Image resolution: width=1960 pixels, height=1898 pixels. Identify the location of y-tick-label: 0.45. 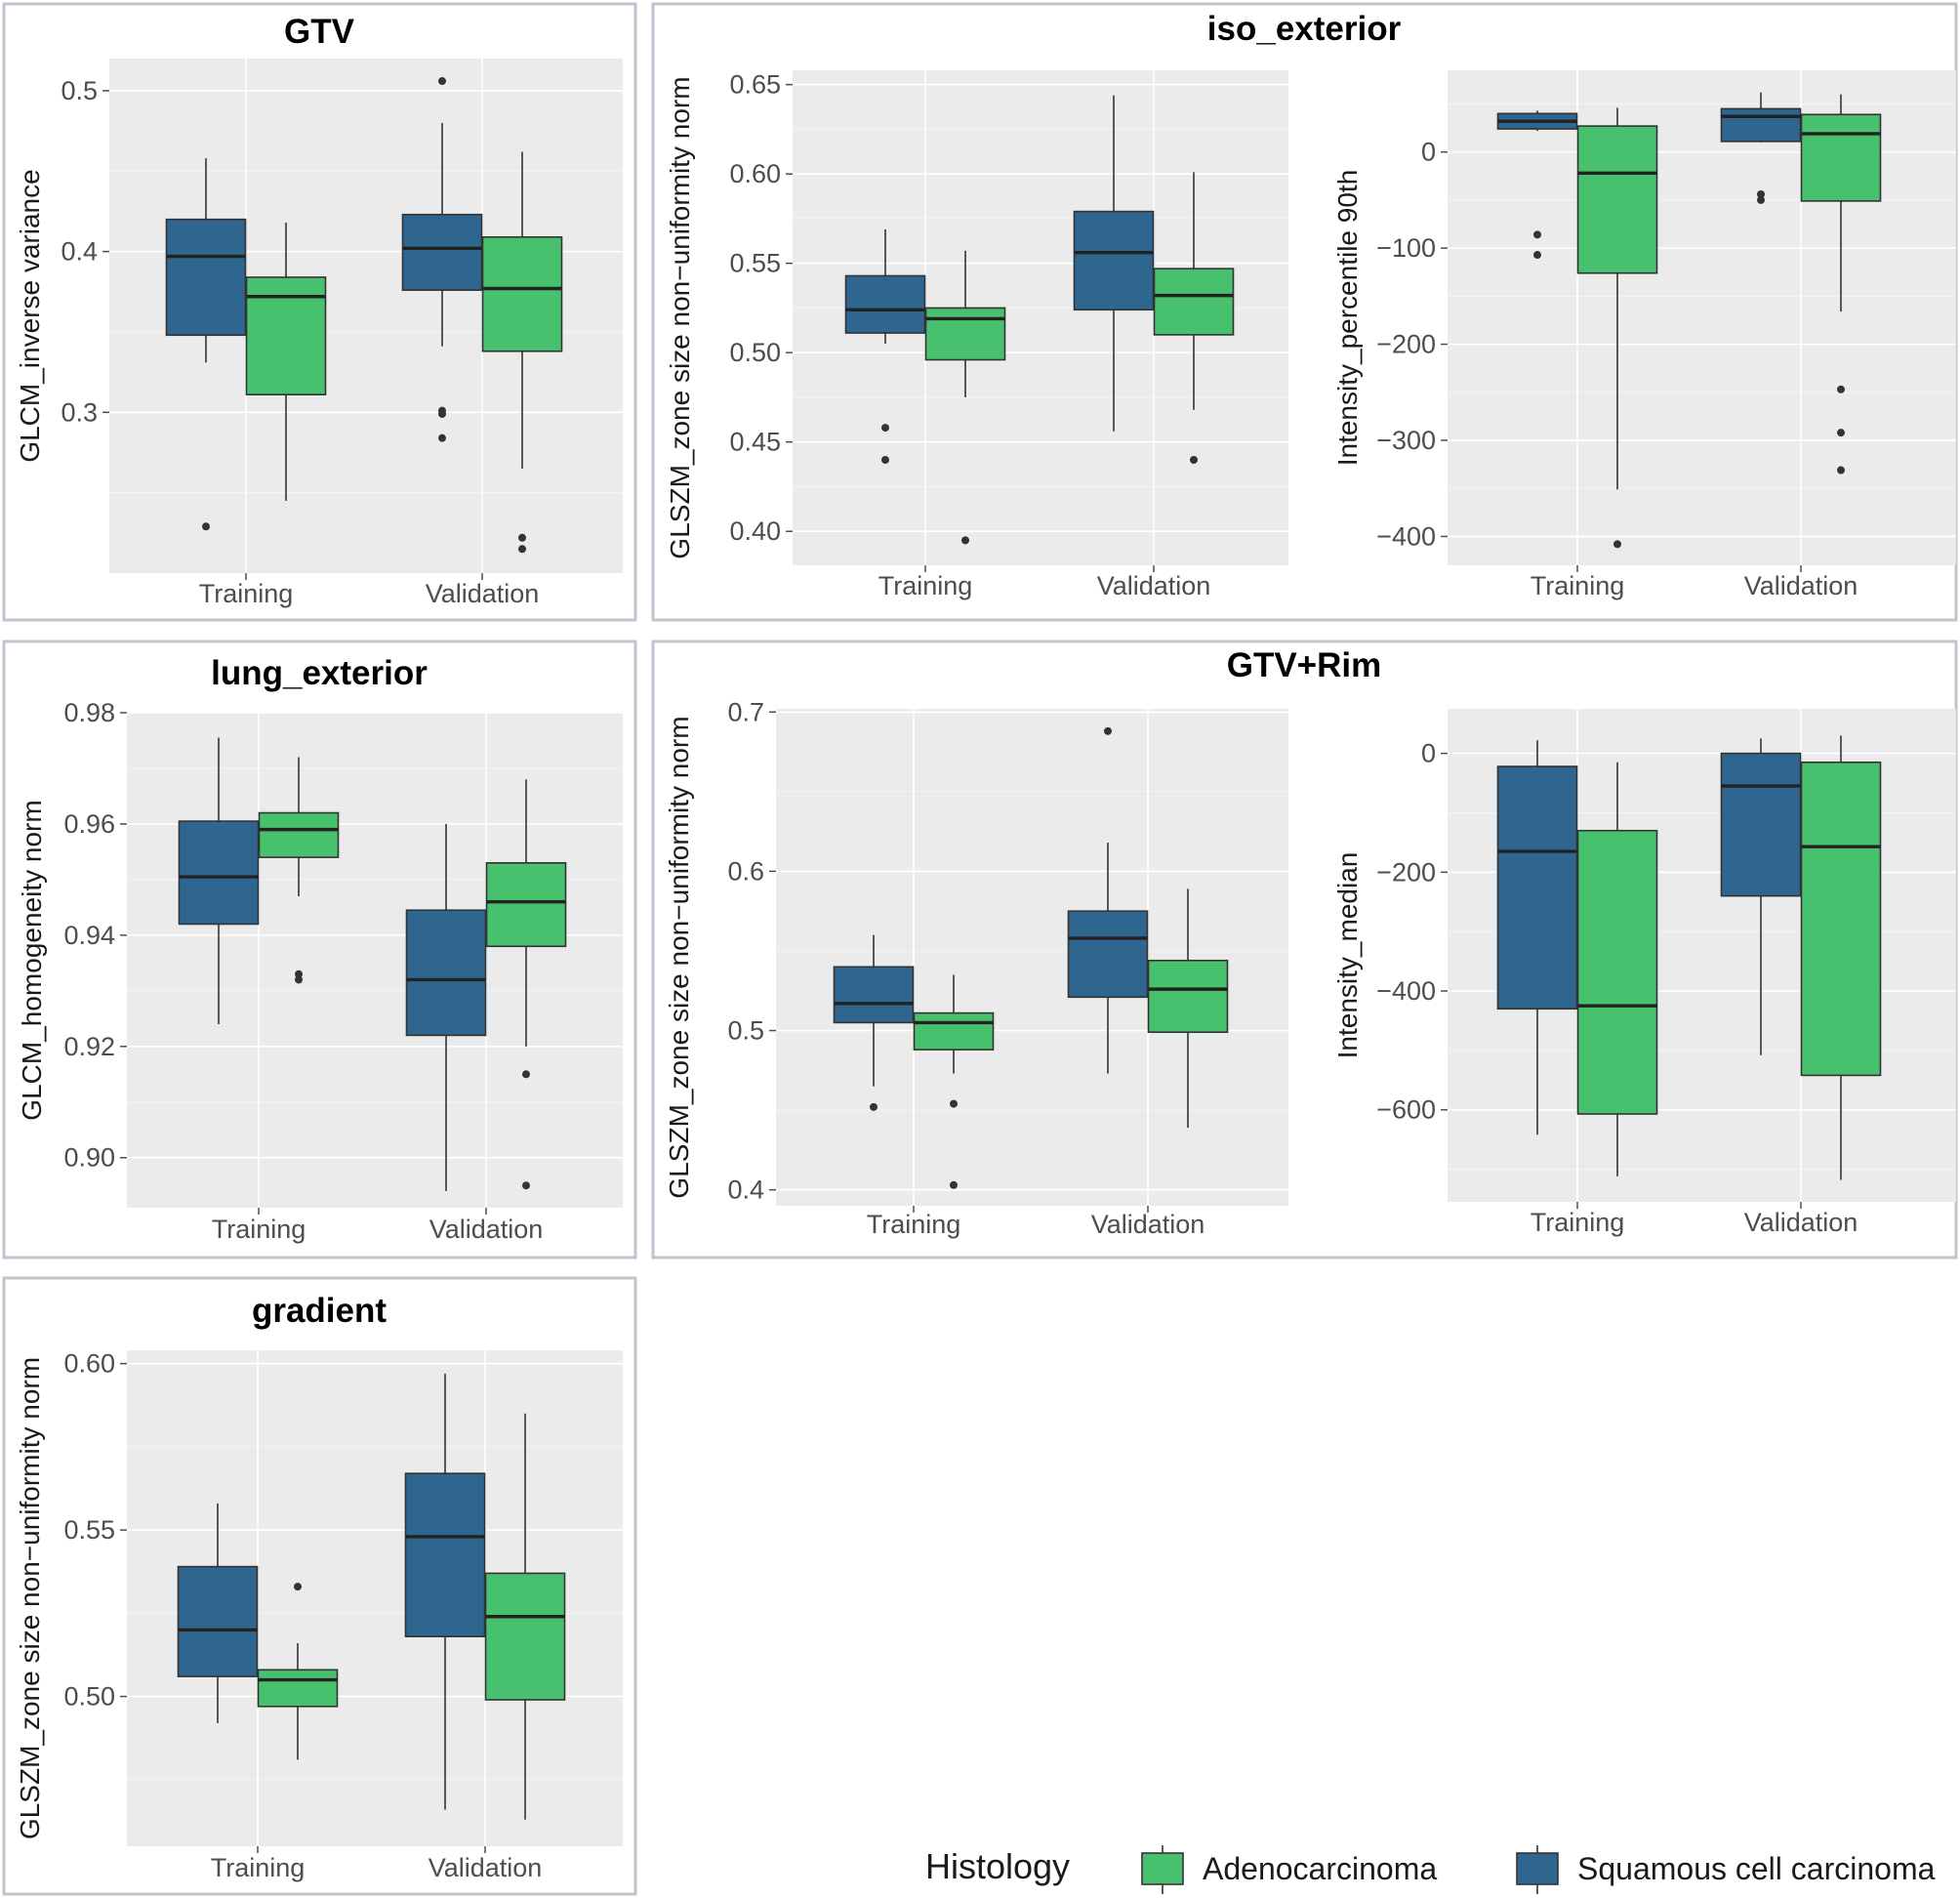
(755, 442).